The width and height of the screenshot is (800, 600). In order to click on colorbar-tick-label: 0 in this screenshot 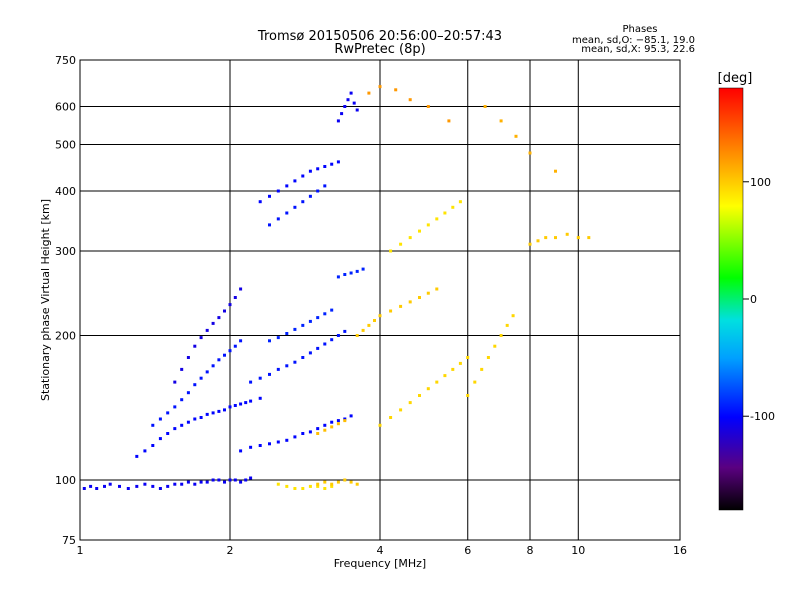, I will do `click(753, 299)`.